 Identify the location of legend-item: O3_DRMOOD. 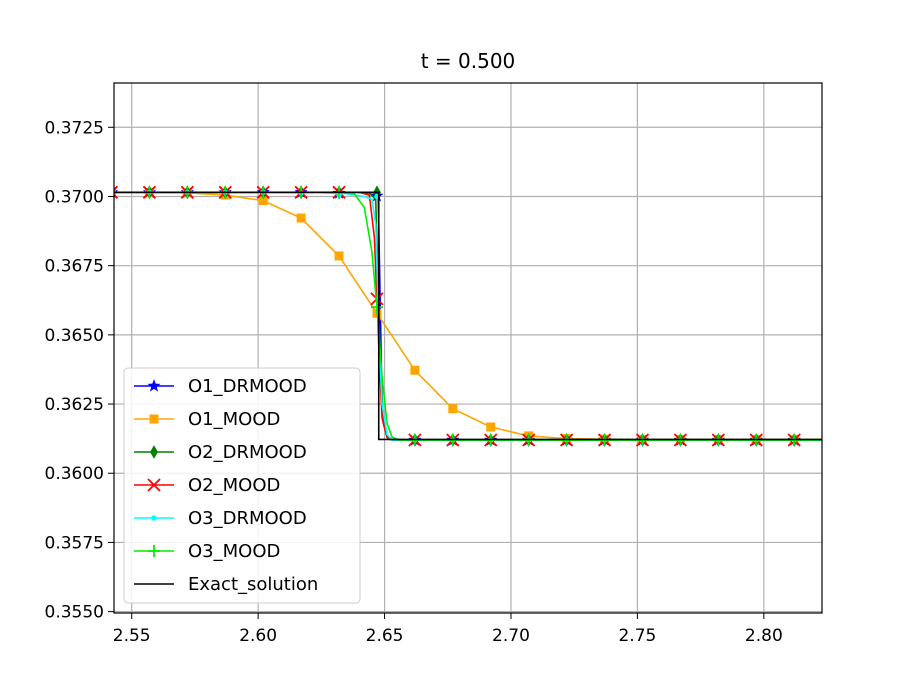
(220, 518).